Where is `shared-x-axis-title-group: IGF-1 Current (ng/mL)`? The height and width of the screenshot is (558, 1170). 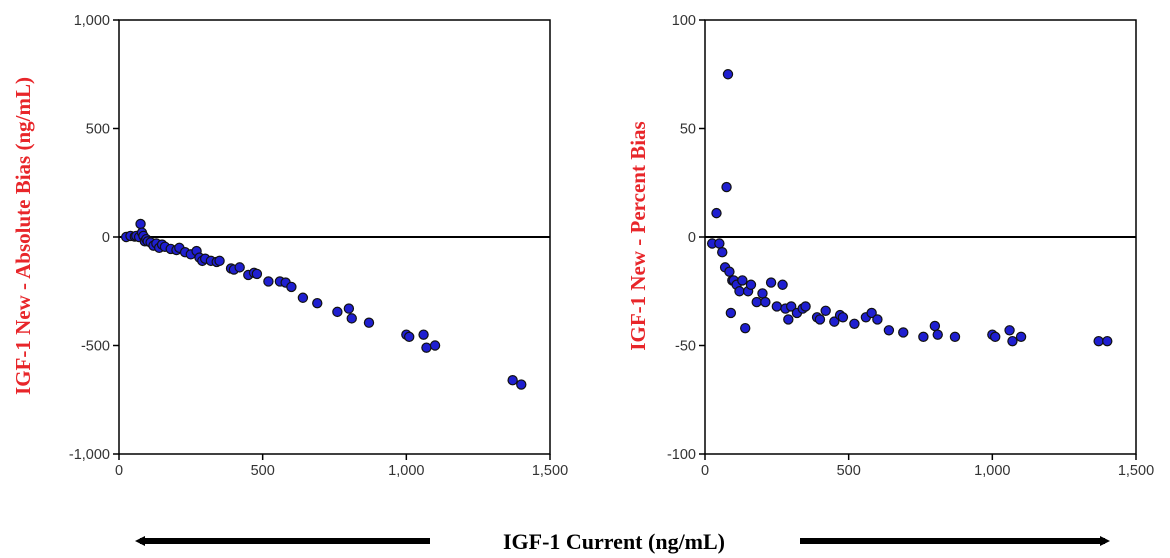
shared-x-axis-title-group: IGF-1 Current (ng/mL) is located at coordinates (622, 541).